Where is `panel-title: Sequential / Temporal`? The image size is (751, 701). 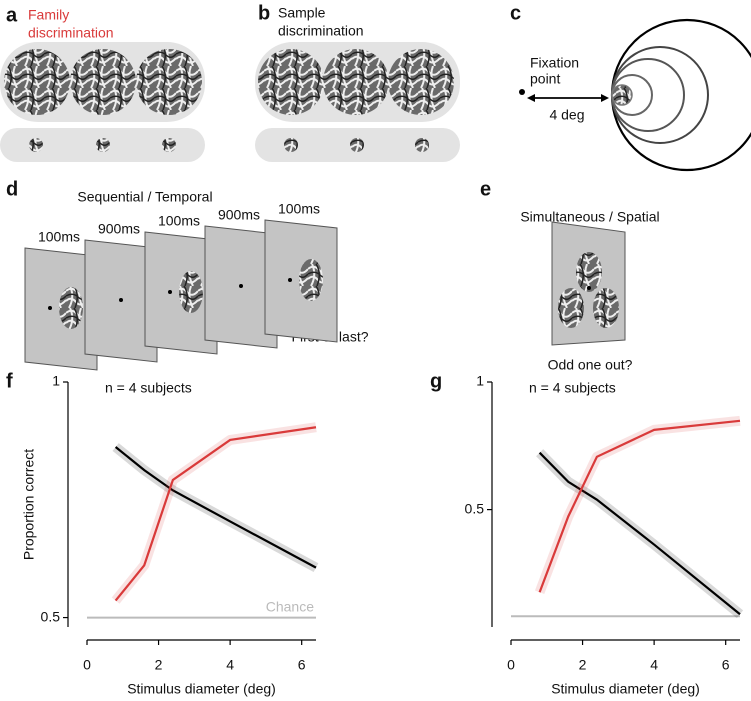
panel-title: Sequential / Temporal is located at coordinates (144, 197).